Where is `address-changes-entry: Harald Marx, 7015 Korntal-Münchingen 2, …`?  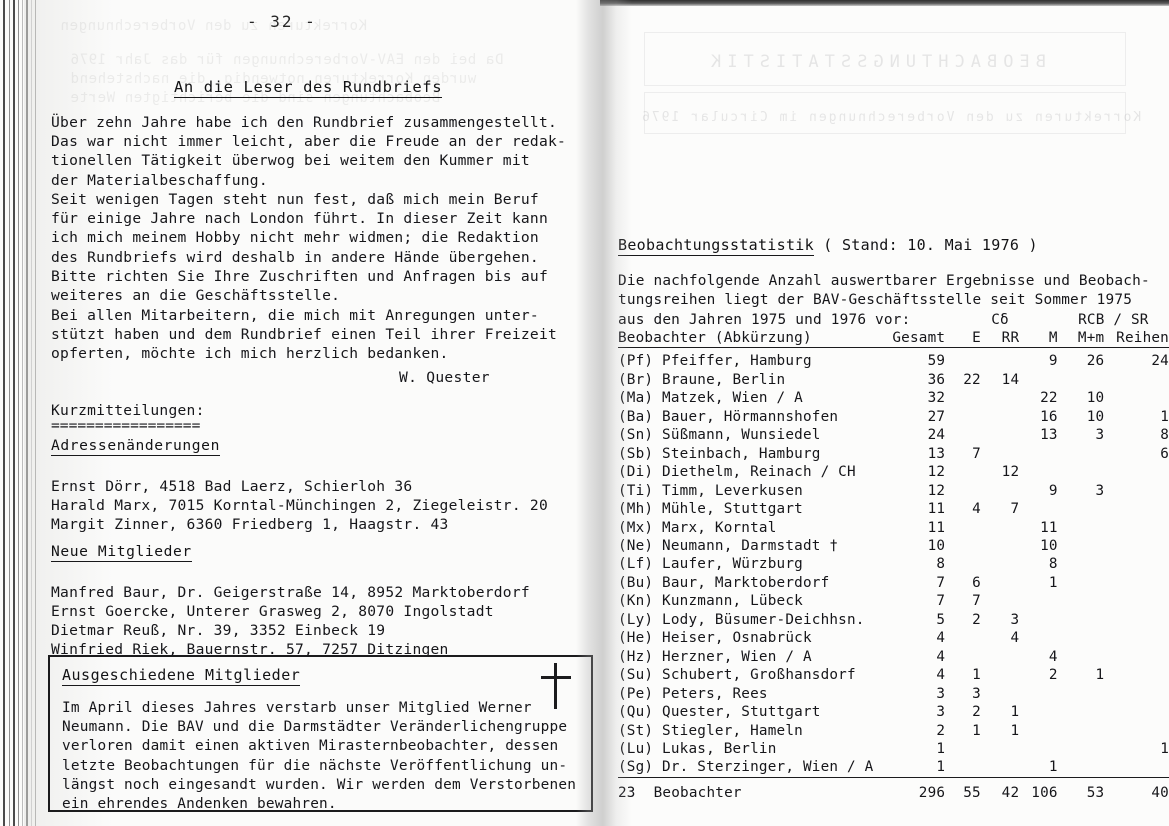
address-changes-entry: Harald Marx, 7015 Korntal-Münchingen 2, … is located at coordinates (299, 505).